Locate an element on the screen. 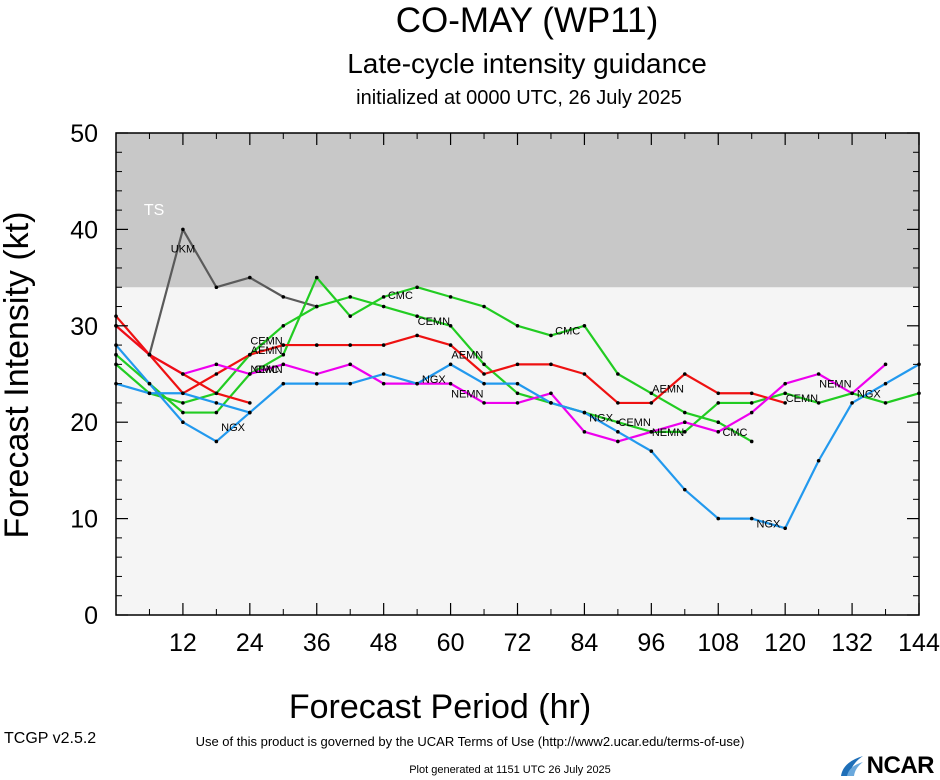  chart-title: CO-MAY (WP11) is located at coordinates (527, 20).